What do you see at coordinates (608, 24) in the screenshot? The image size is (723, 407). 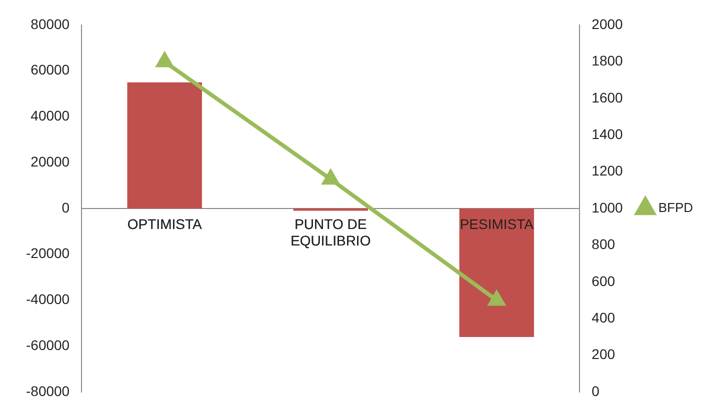 I see `y2-tick-label: 2000` at bounding box center [608, 24].